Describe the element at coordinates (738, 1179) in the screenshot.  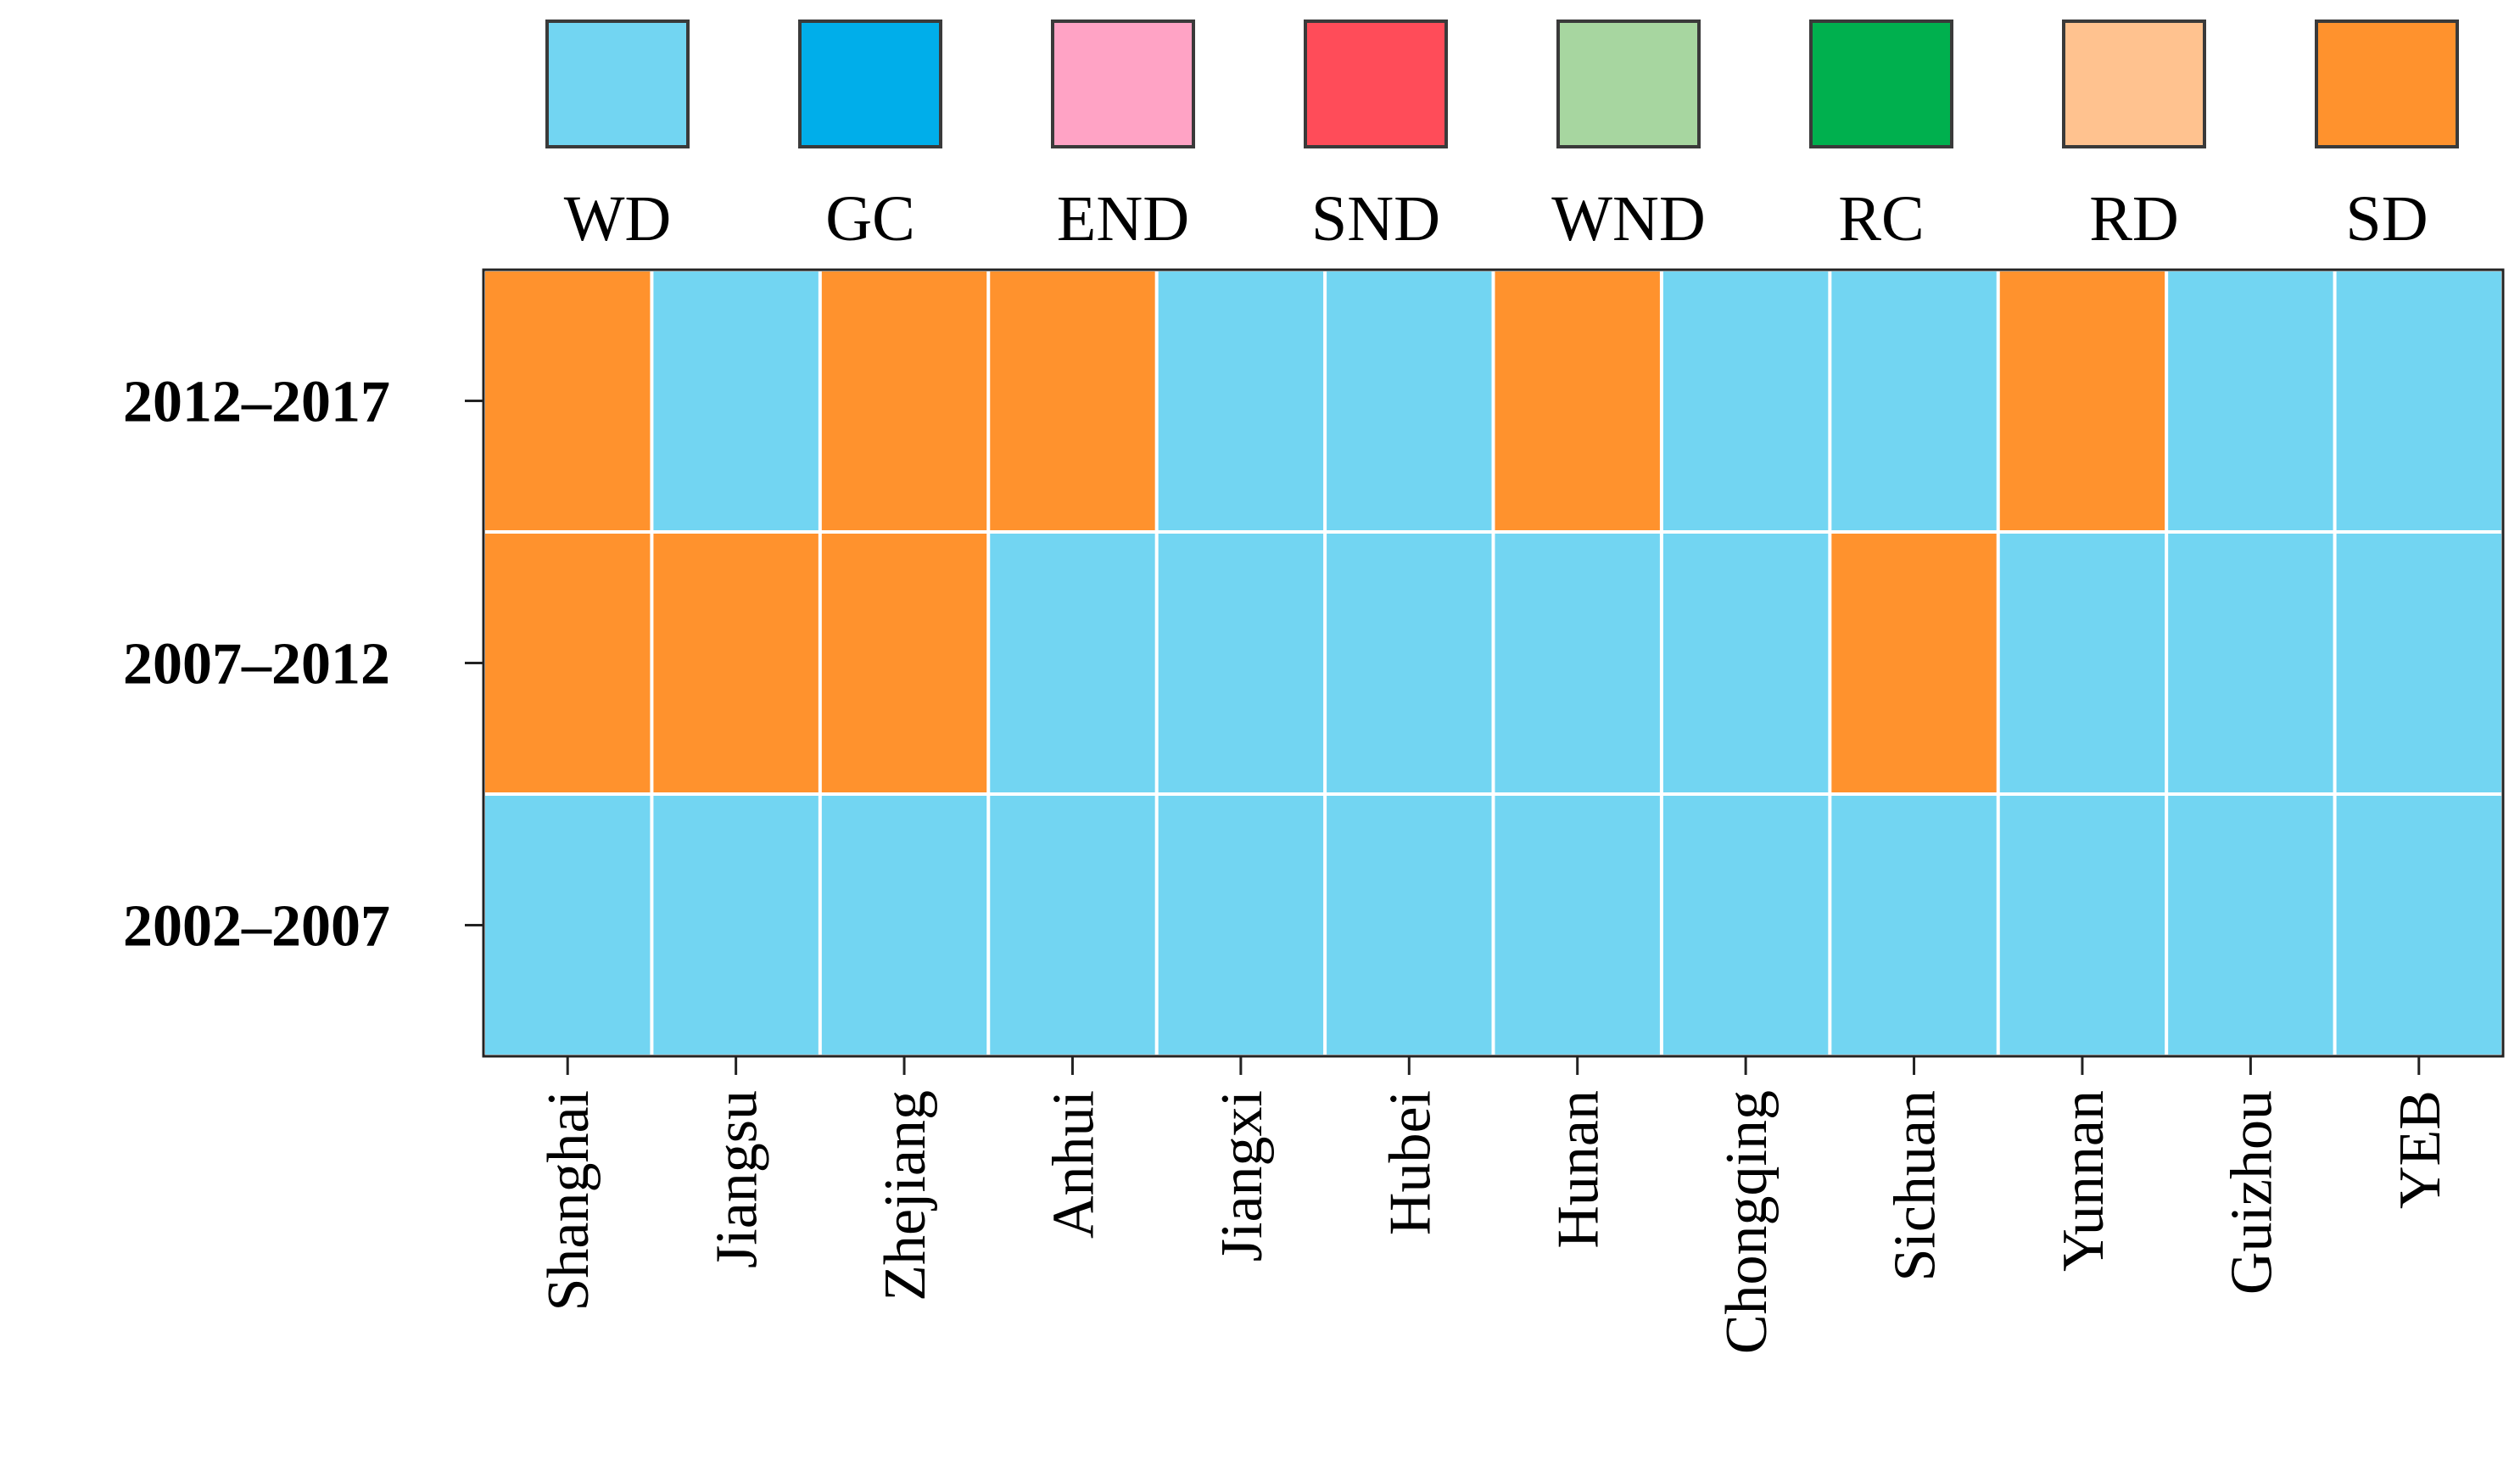
I see `col-label-jiangsu: Jiangsu` at that location.